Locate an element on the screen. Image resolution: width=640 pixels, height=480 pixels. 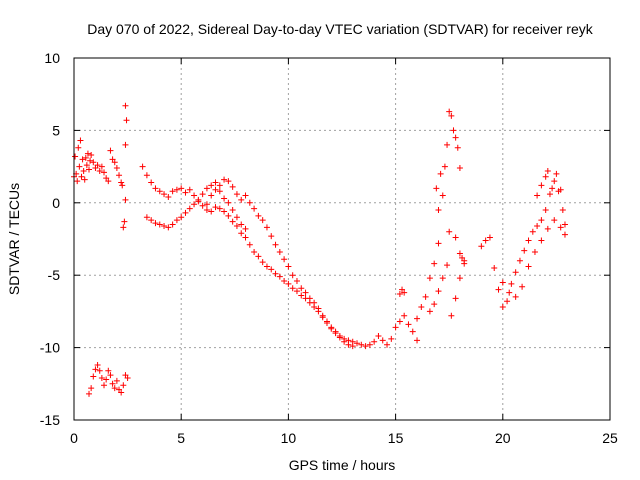
x-tick-label: 10 is located at coordinates (289, 438).